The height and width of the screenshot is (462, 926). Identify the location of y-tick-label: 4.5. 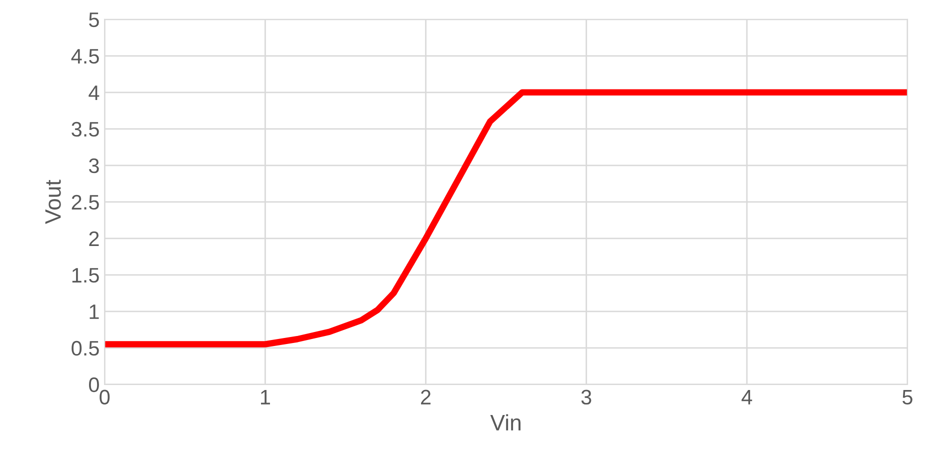
(85, 56).